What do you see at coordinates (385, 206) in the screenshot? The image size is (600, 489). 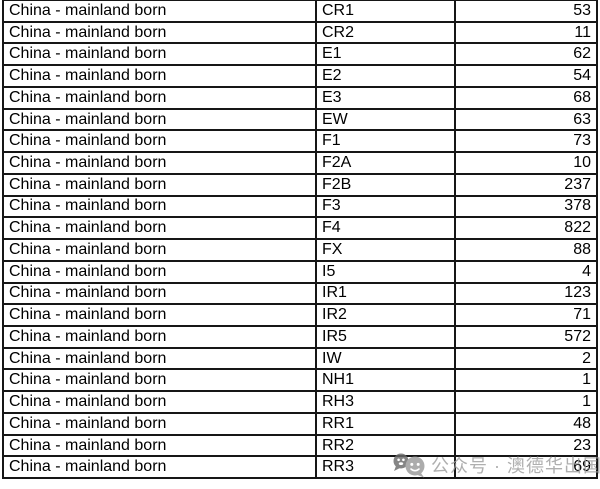 I see `table-cell-visa-class: F3` at bounding box center [385, 206].